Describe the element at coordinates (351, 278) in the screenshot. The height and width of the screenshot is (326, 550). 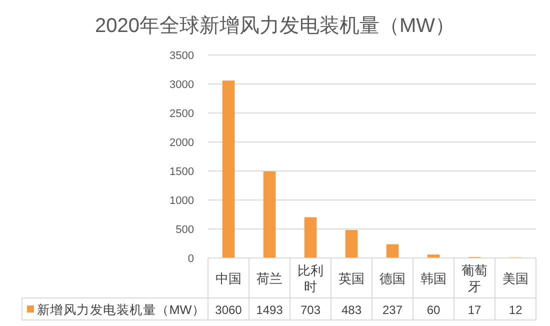
I see `x-tick-label: 英国` at that location.